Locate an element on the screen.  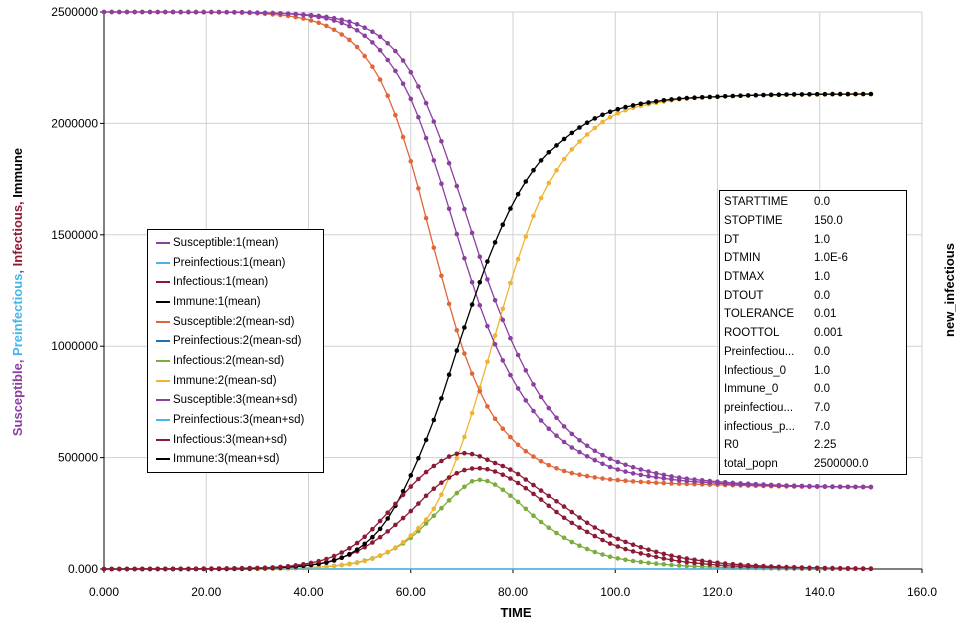
param-row: DTOUT 0.0 is located at coordinates (813, 295).